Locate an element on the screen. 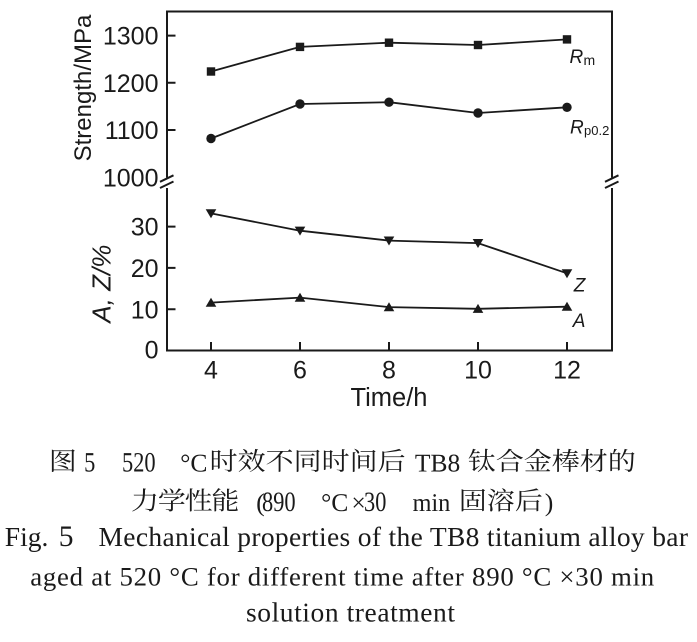  svg-text: solution treatment is located at coordinates (350, 612).